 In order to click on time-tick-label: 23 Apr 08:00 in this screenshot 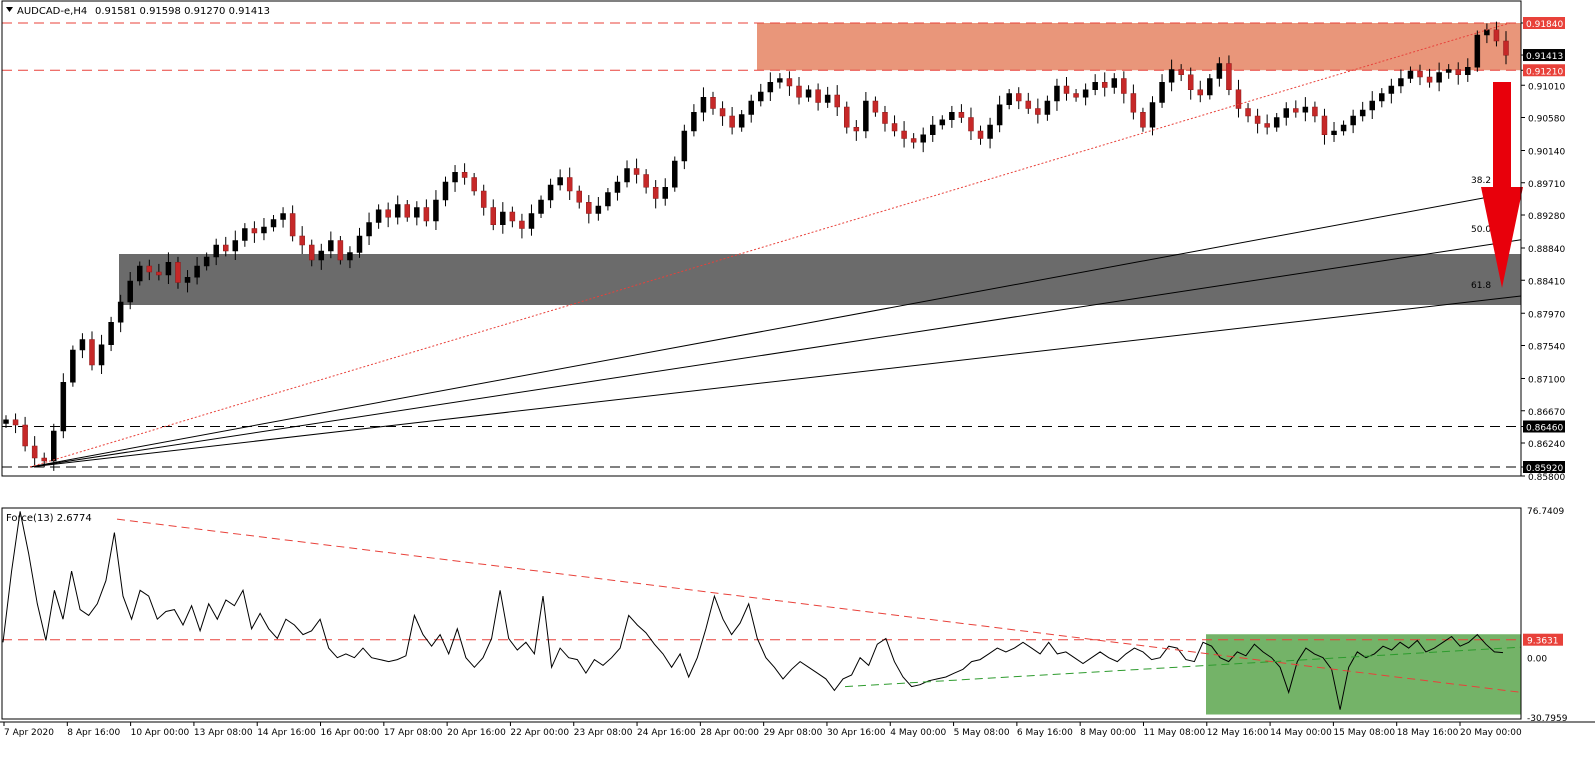, I will do `click(603, 733)`.